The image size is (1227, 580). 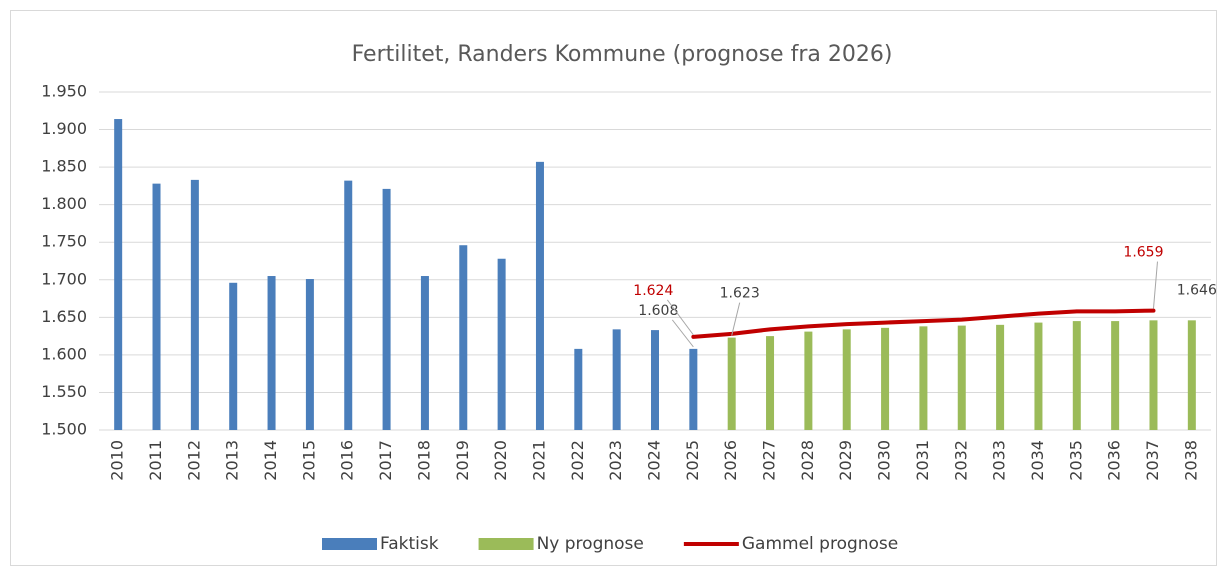 What do you see at coordinates (423, 460) in the screenshot?
I see `x-tick-label: 2018` at bounding box center [423, 460].